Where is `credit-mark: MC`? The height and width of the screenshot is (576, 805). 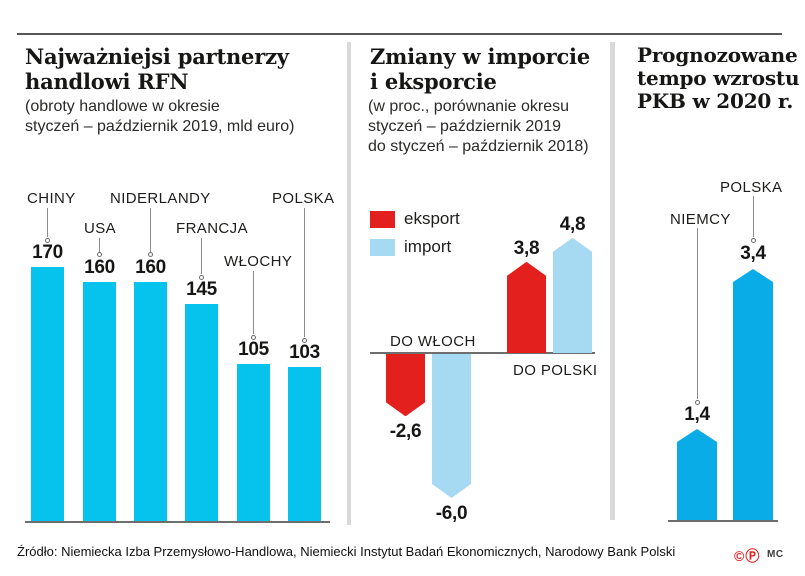 credit-mark: MC is located at coordinates (775, 554).